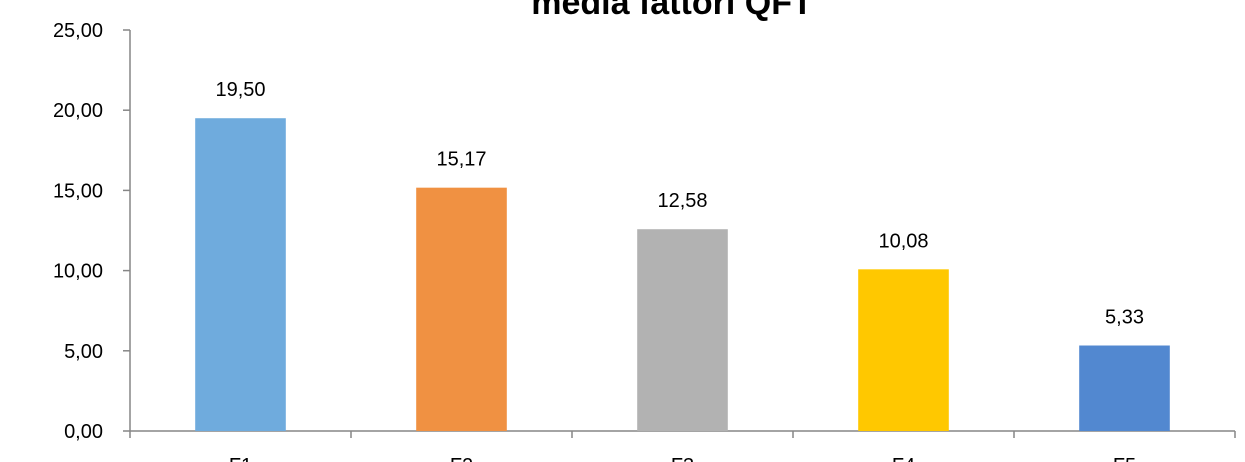 The image size is (1245, 462). What do you see at coordinates (1124, 458) in the screenshot?
I see `x-tick-label: F5` at bounding box center [1124, 458].